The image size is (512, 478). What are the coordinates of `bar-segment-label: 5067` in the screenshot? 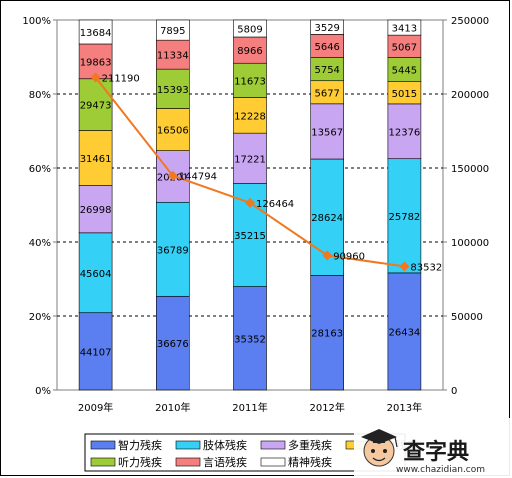 It's located at (404, 47).